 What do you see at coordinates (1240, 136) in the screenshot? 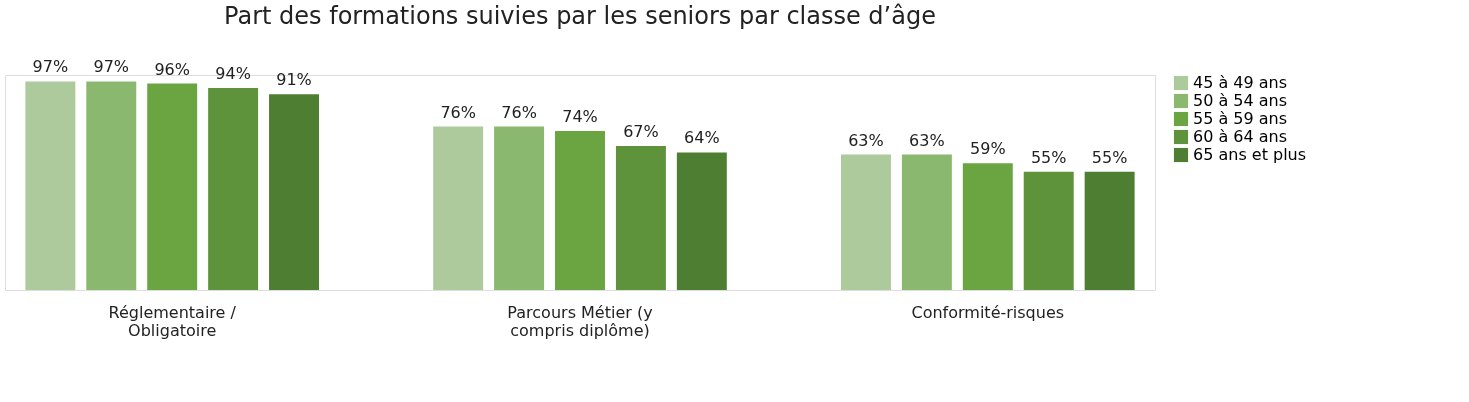
I see `legend-label: 60 à 64 ans` at bounding box center [1240, 136].